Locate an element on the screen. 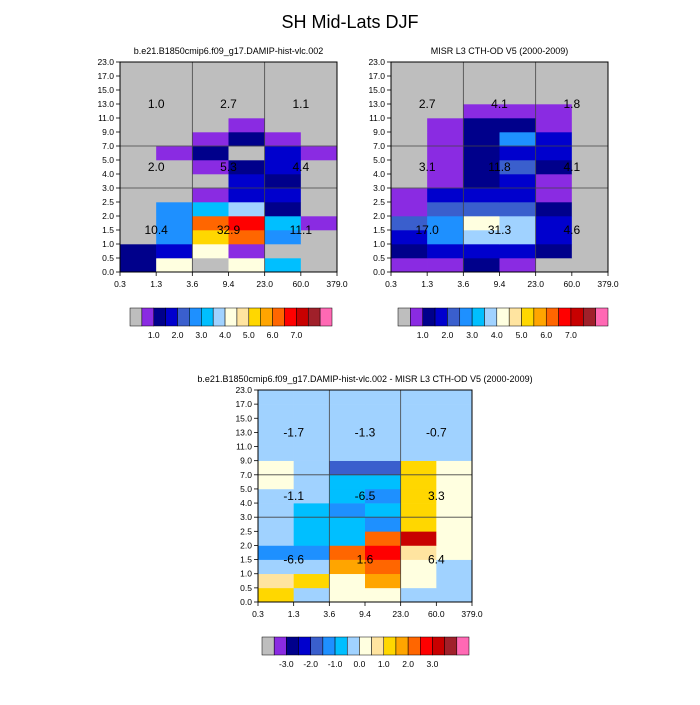 The height and width of the screenshot is (705, 700). y-tick-label: 15.0 is located at coordinates (243, 418).